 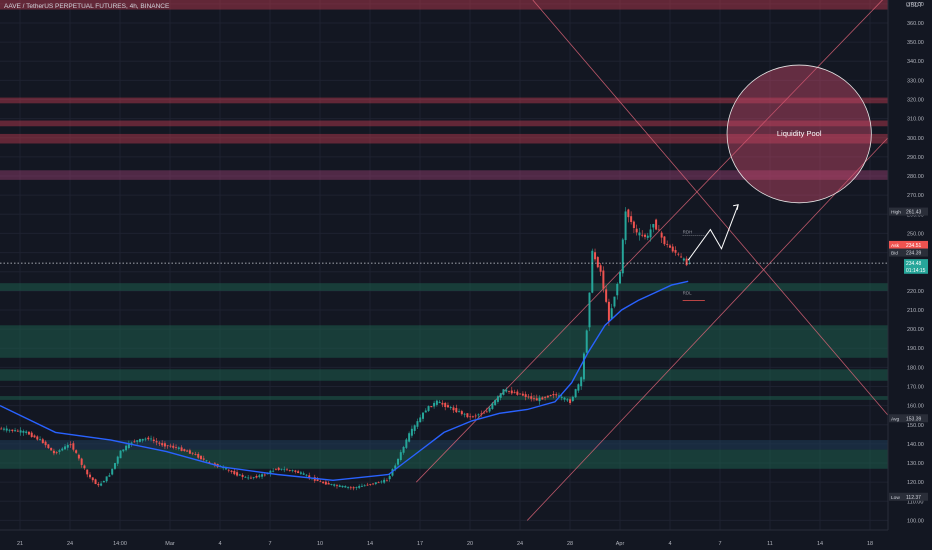 What do you see at coordinates (915, 330) in the screenshot?
I see `y-tick-label: 200.00` at bounding box center [915, 330].